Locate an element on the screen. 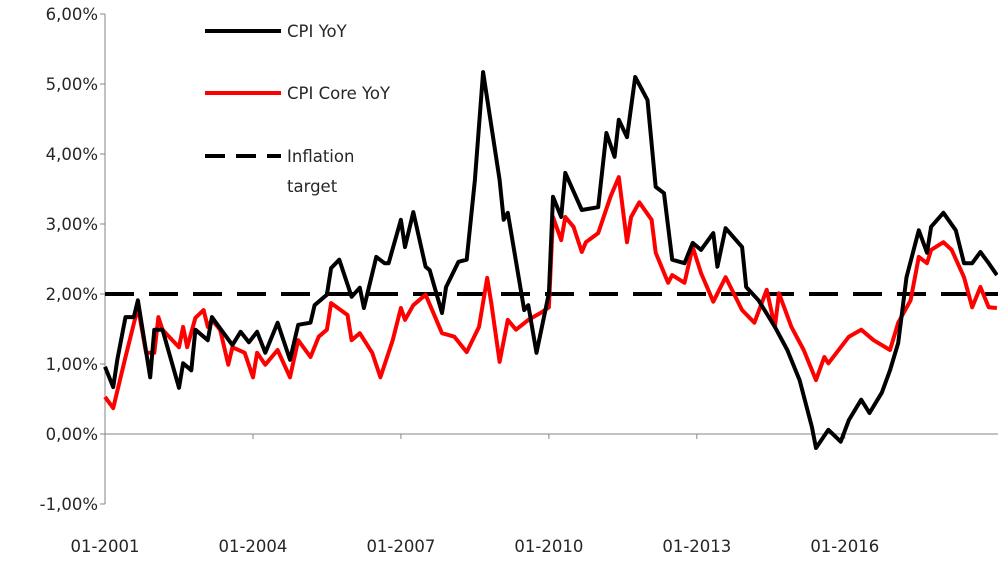 This screenshot has height=561, width=998. y-tick-label: 4,00% is located at coordinates (72, 154).